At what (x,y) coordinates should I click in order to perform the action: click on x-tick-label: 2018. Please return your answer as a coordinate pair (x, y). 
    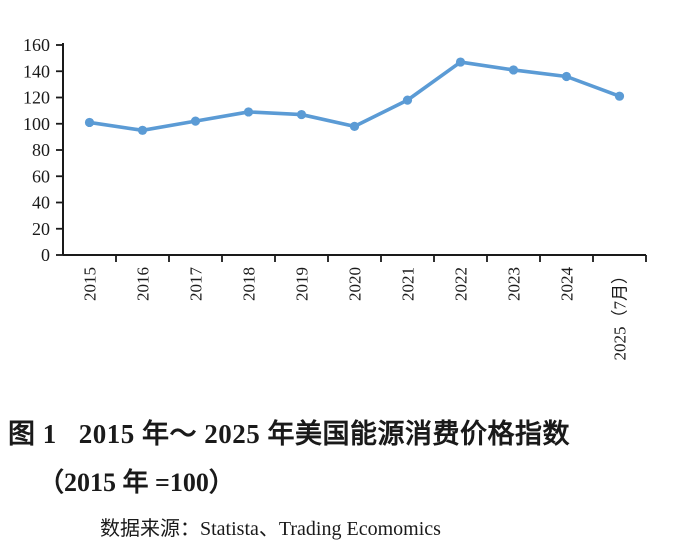
    Looking at the image, I should click on (249, 284).